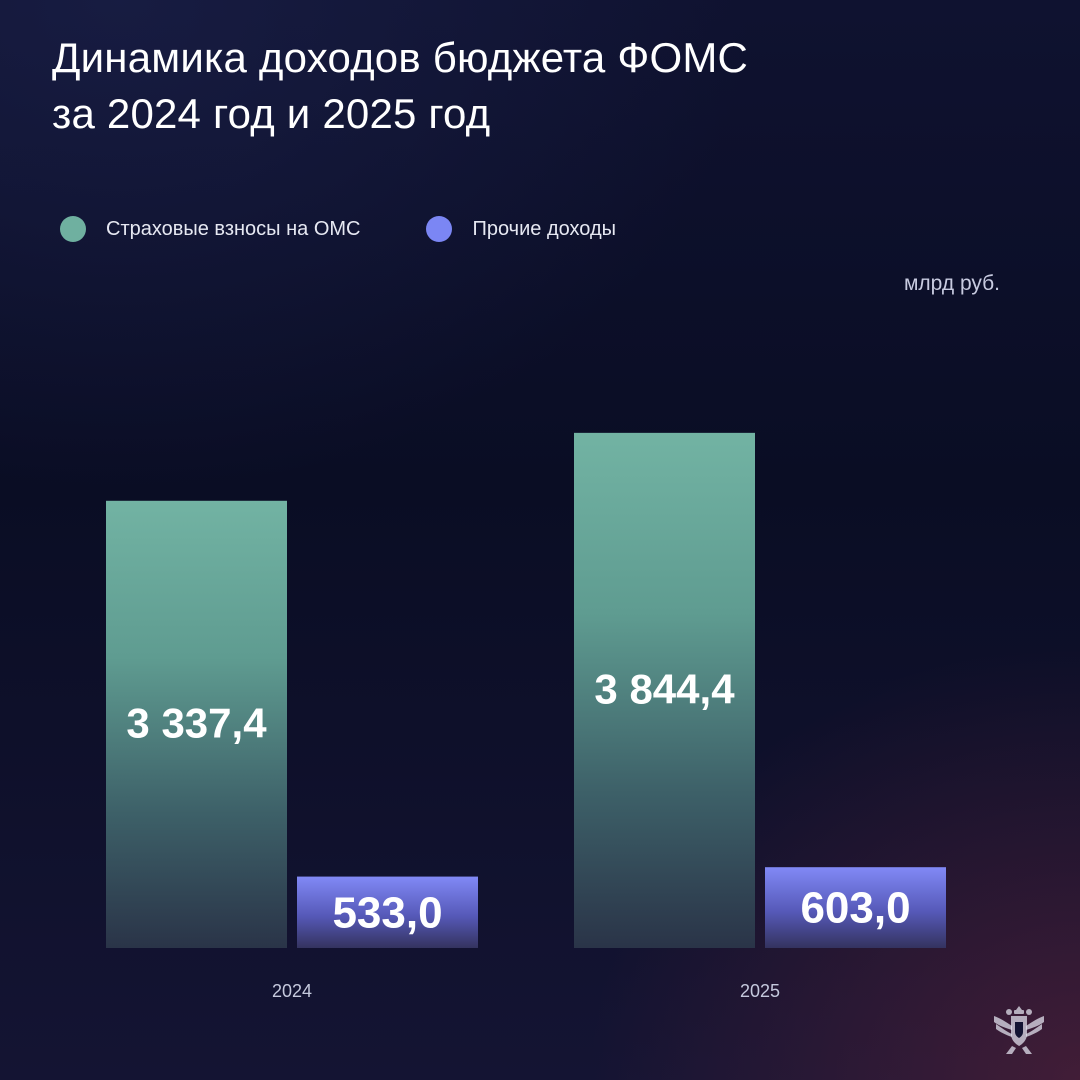 This screenshot has width=1080, height=1080. I want to click on legend-swatch-other, so click(439, 229).